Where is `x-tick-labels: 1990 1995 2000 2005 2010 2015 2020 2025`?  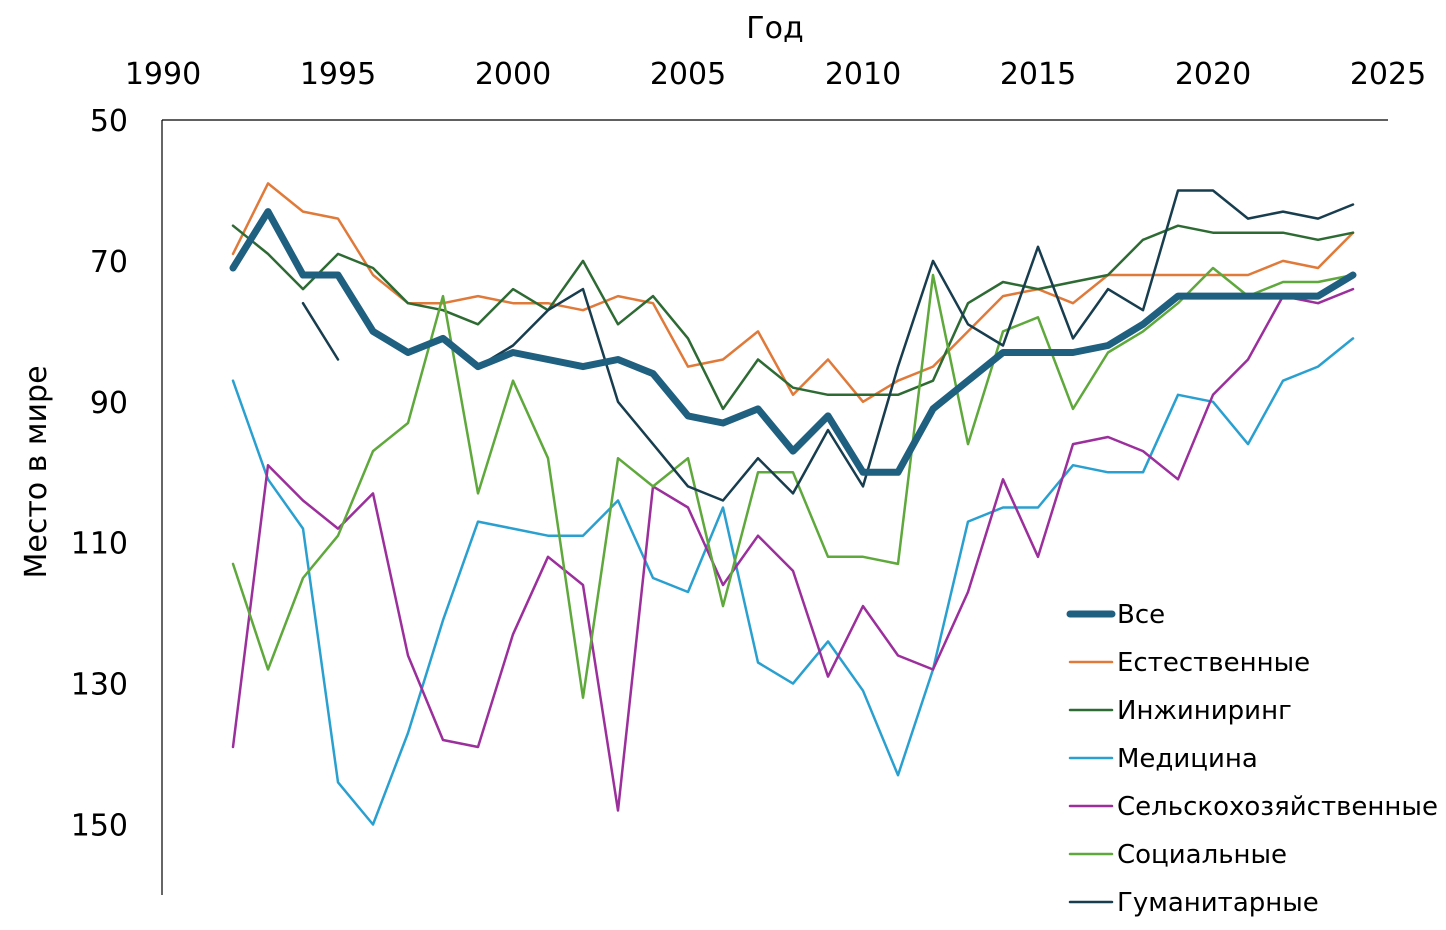
x-tick-labels: 1990 1995 2000 2005 2010 2015 2020 2025 is located at coordinates (775, 74).